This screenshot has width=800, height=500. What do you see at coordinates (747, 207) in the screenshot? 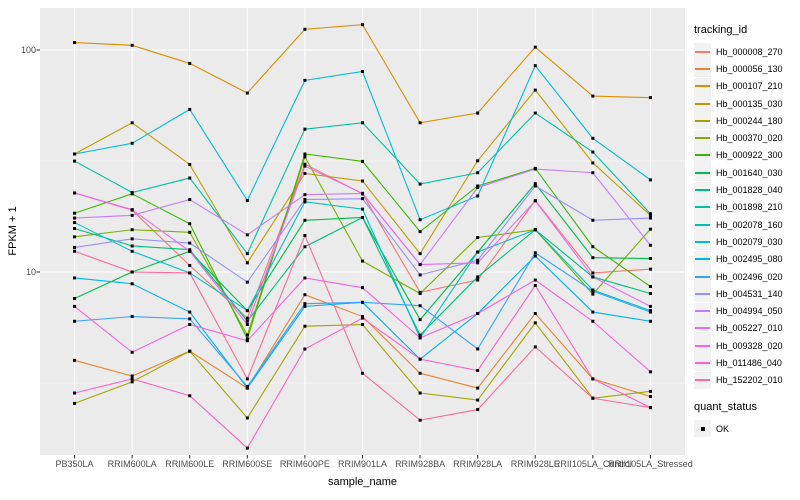
I see `legend-item-Hb_001898_210: Hb_001898_210` at bounding box center [747, 207].